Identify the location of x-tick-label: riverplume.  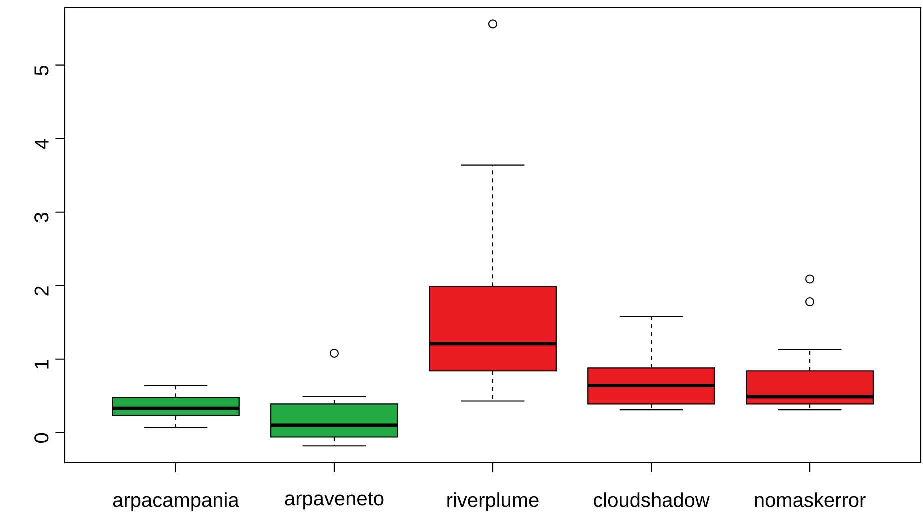
(493, 502).